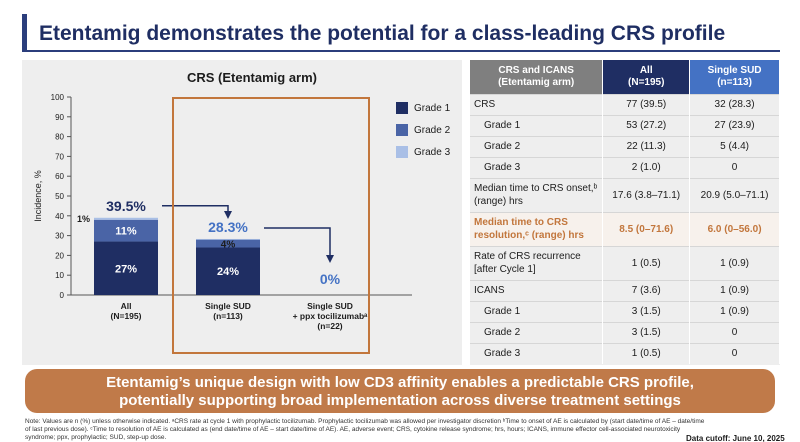  What do you see at coordinates (537, 104) in the screenshot?
I see `row-label: CRS` at bounding box center [537, 104].